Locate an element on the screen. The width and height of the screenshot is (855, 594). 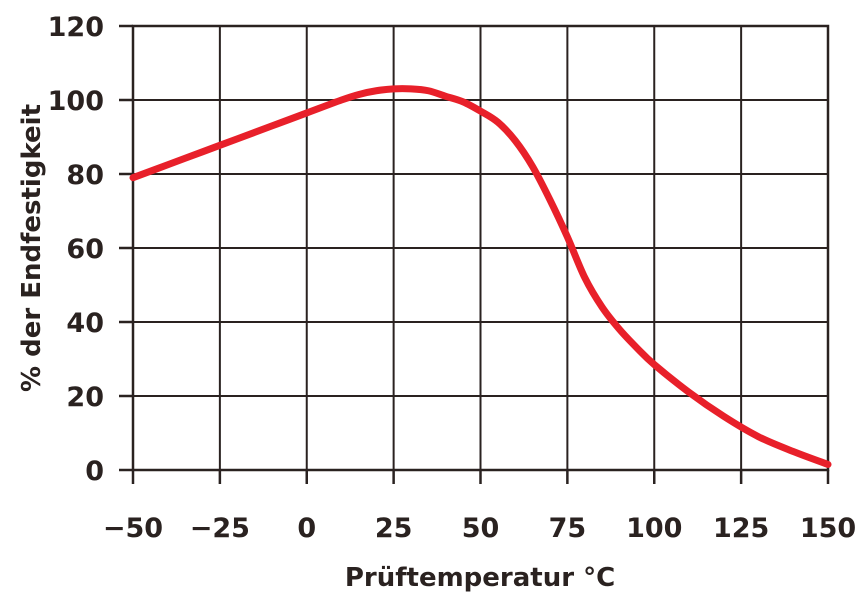
x-tick-label: −25 is located at coordinates (220, 528).